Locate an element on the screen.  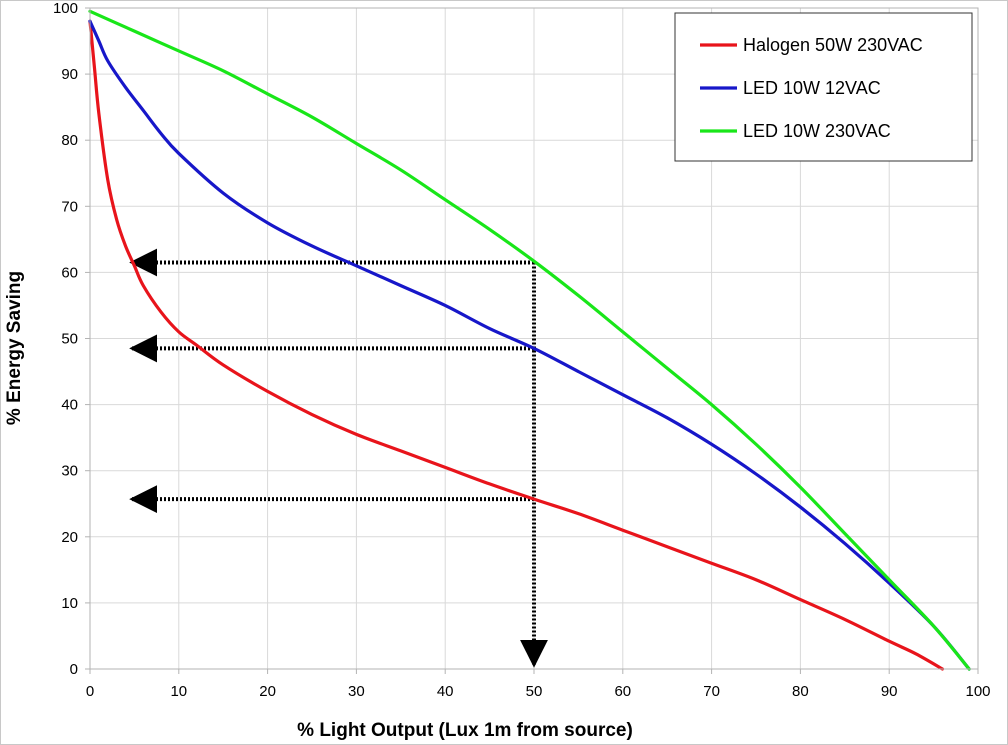
x-tick-label: 50 is located at coordinates (534, 691).